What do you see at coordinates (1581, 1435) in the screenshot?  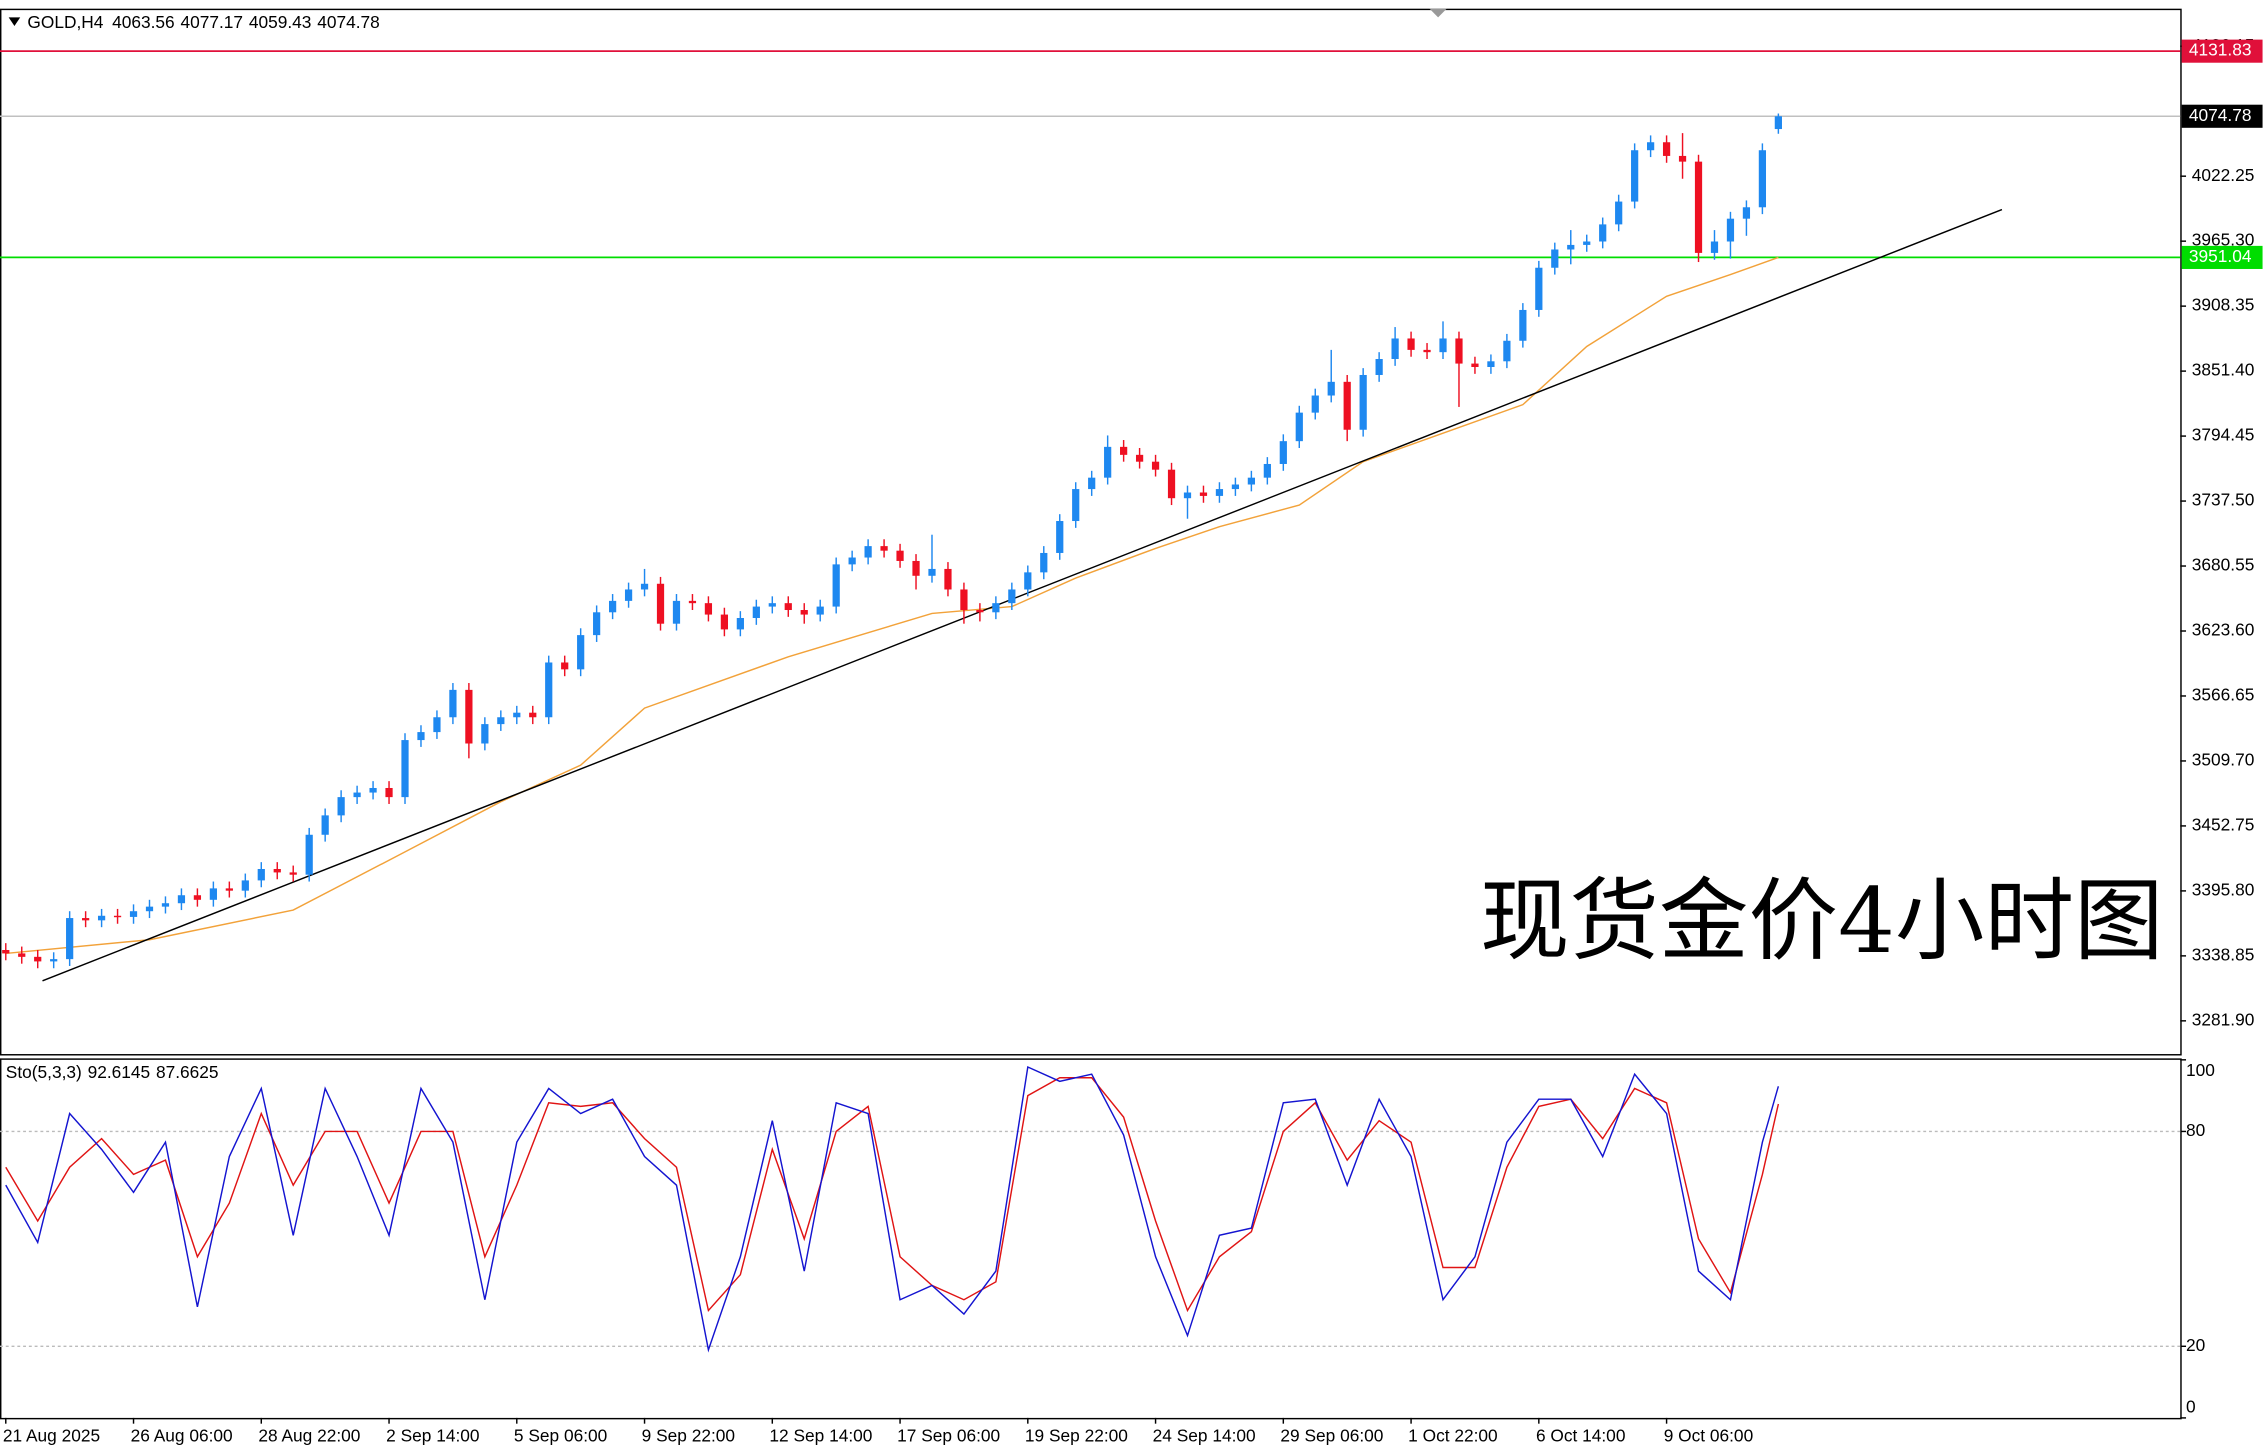 I see `x-tick-label: 6 Oct 14:00` at bounding box center [1581, 1435].